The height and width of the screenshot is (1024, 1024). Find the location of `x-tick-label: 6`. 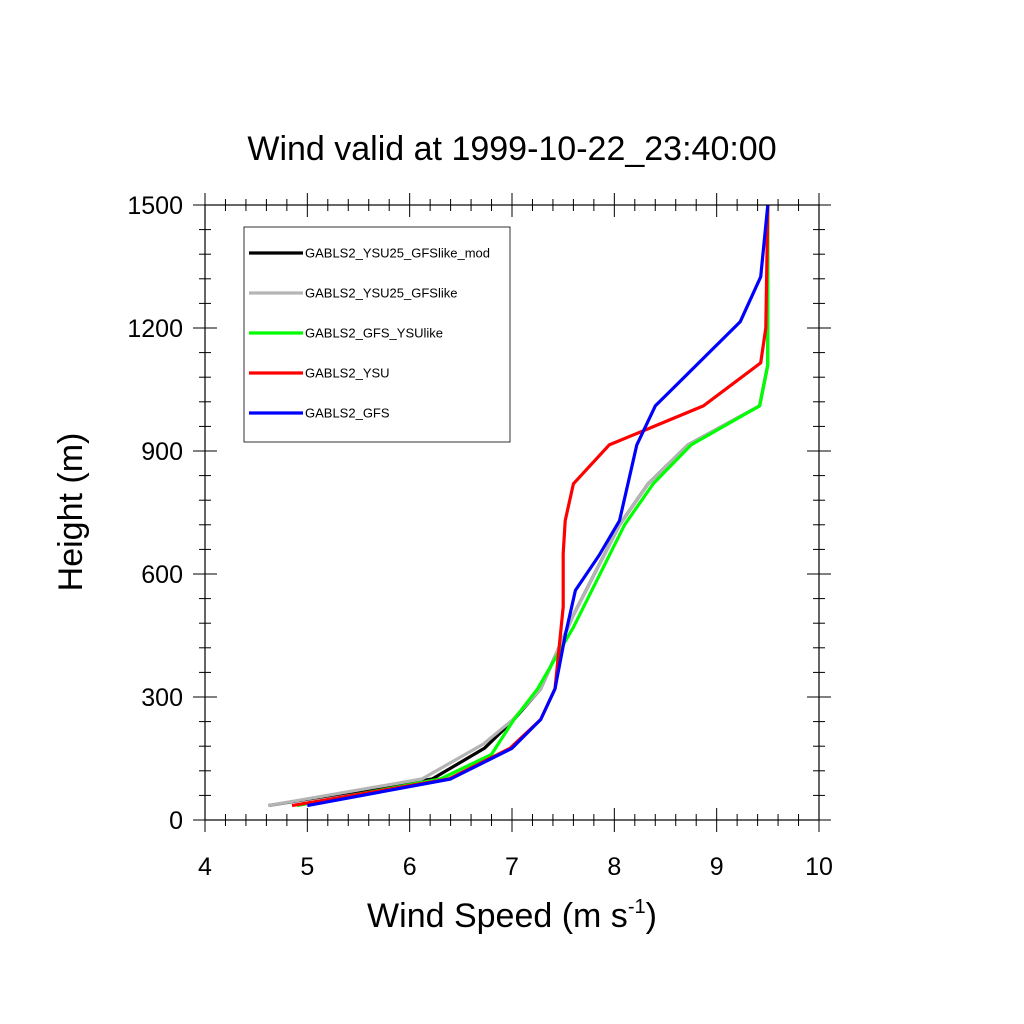

x-tick-label: 6 is located at coordinates (410, 867).